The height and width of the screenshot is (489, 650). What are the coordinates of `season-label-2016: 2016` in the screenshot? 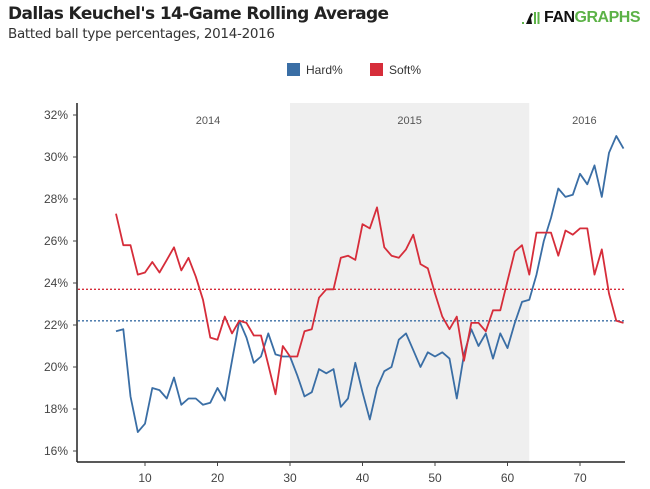 It's located at (584, 121).